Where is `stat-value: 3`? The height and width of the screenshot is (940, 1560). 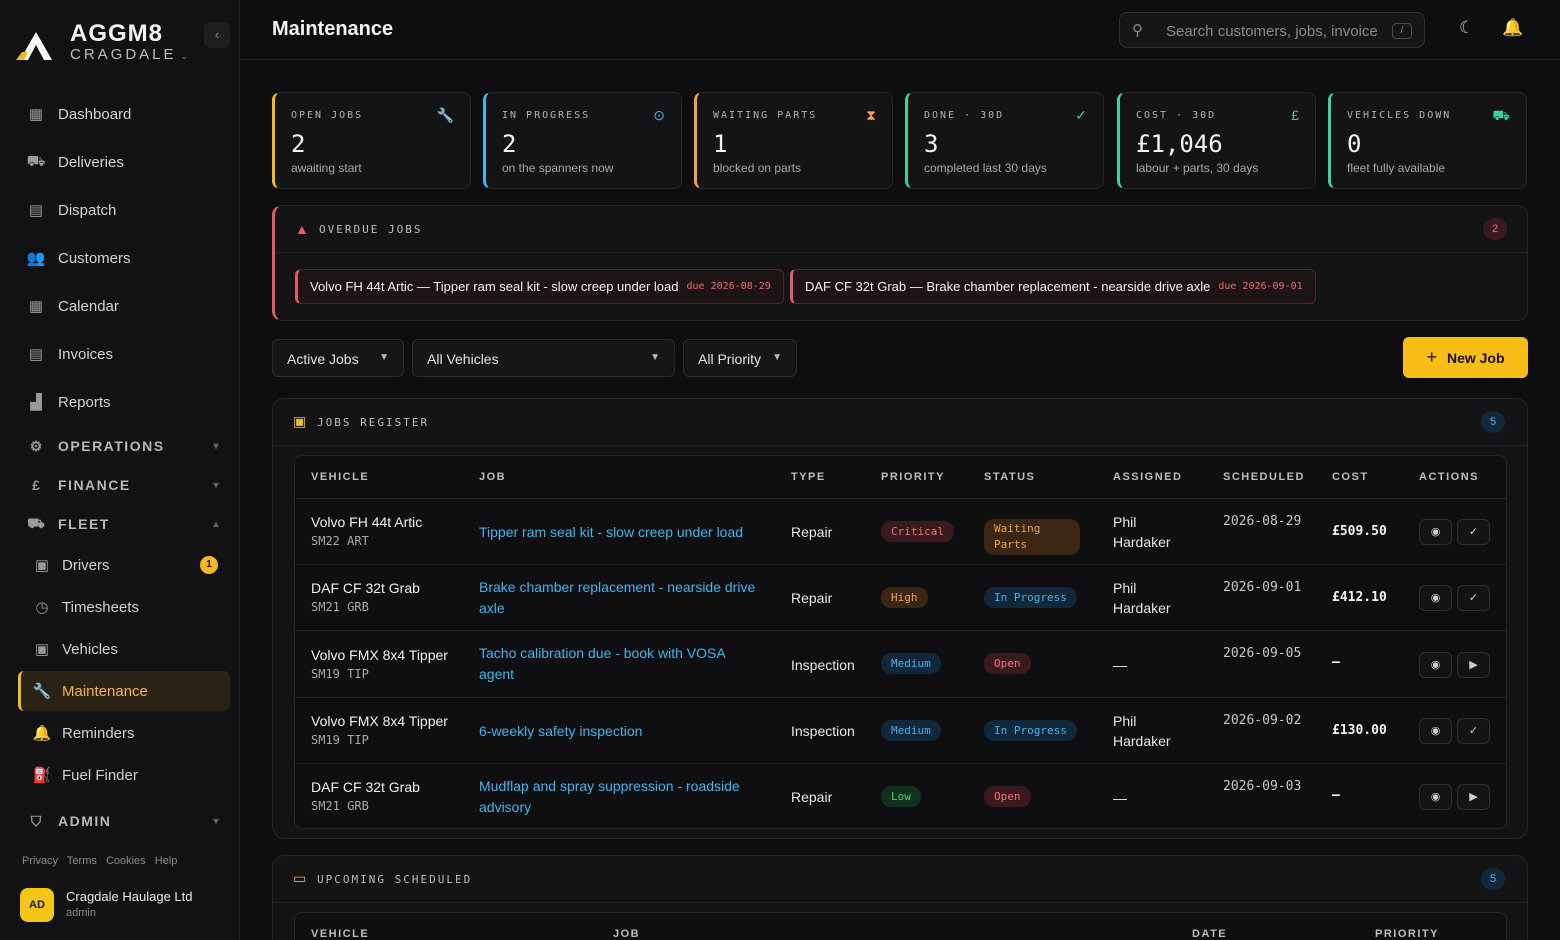 stat-value: 3 is located at coordinates (931, 144).